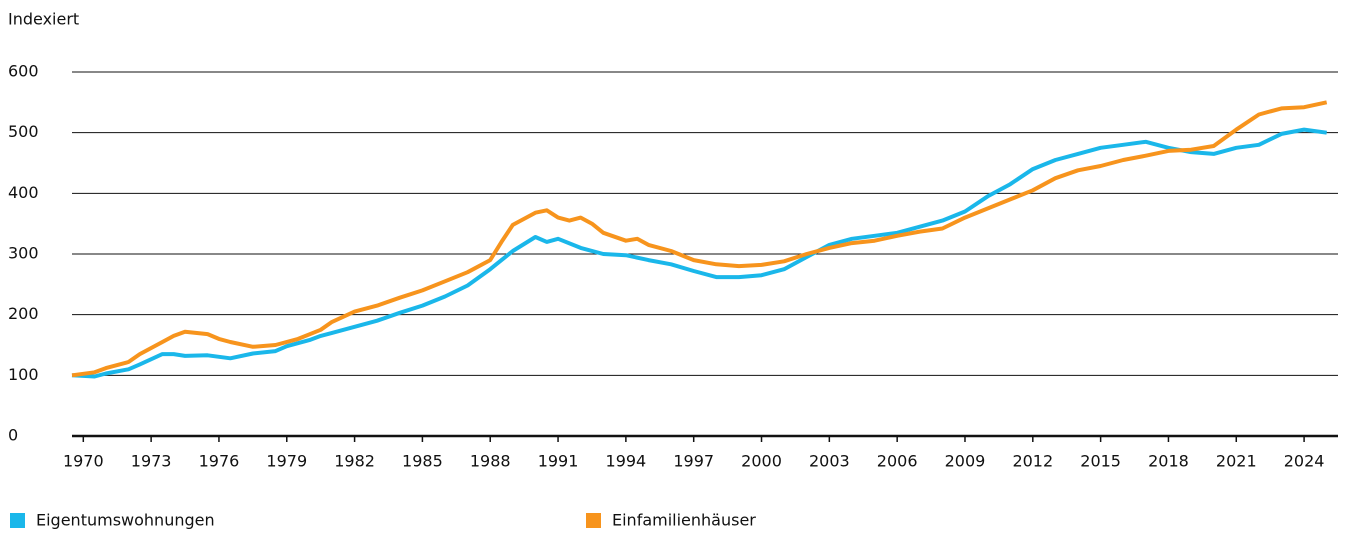 Image resolution: width=1346 pixels, height=540 pixels. Describe the element at coordinates (125, 520) in the screenshot. I see `legend-label: Eigentumswohnungen` at that location.